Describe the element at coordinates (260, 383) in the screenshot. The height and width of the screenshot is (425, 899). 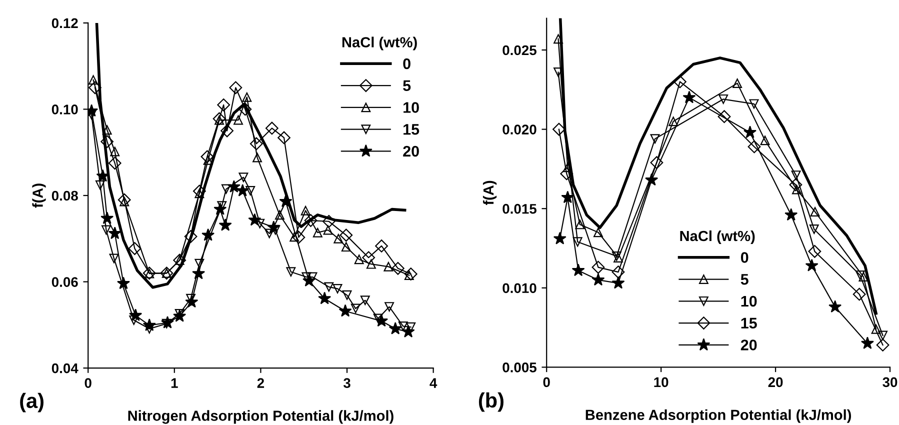
I see `x-tick-label: 2` at that location.